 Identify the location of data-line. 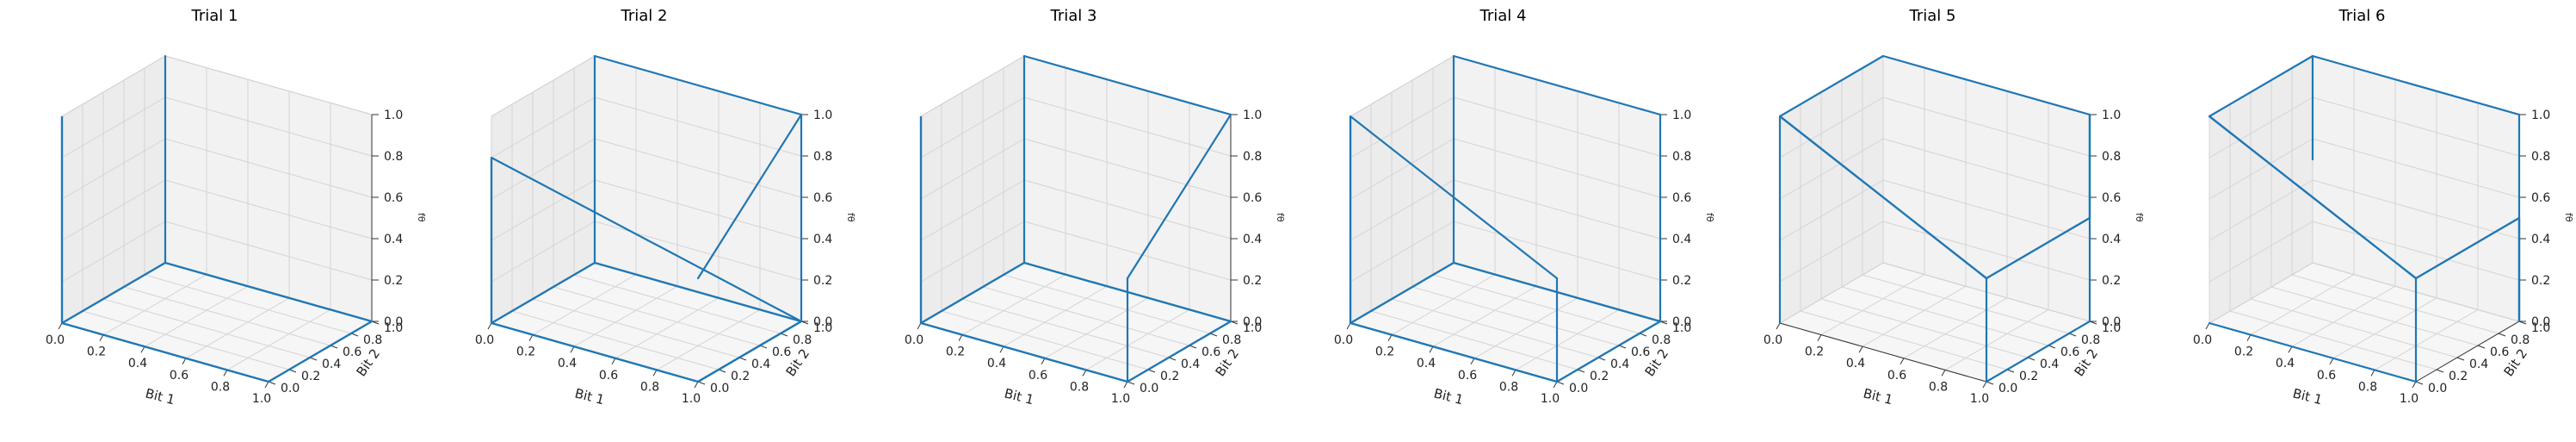
(217, 249).